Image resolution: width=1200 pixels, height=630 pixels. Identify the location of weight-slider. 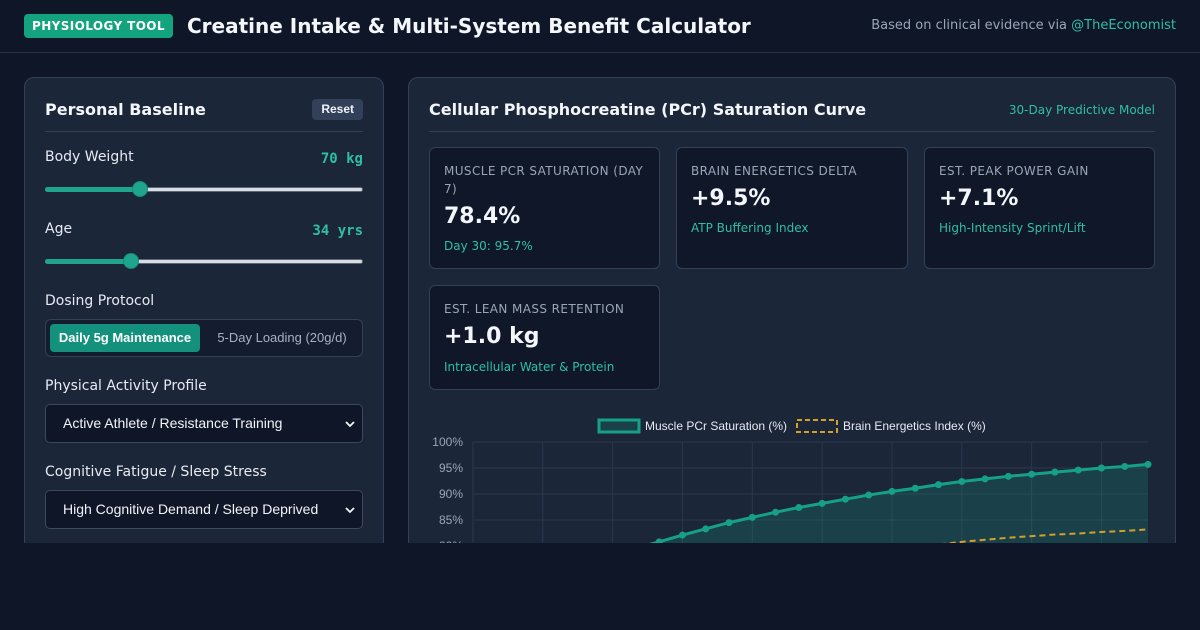
(204, 189).